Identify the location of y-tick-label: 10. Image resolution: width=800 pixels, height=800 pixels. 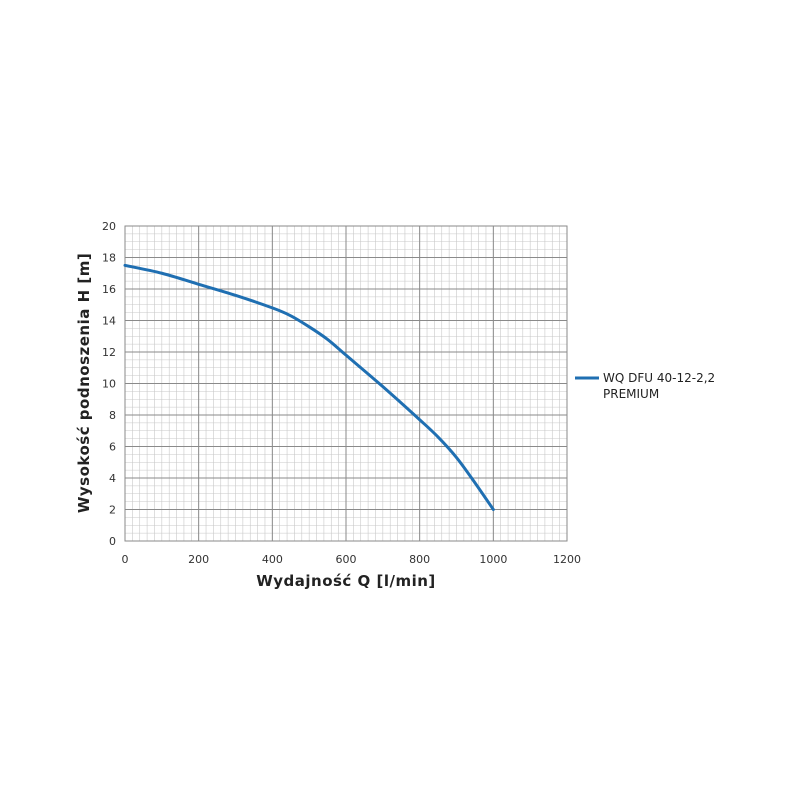
(109, 384).